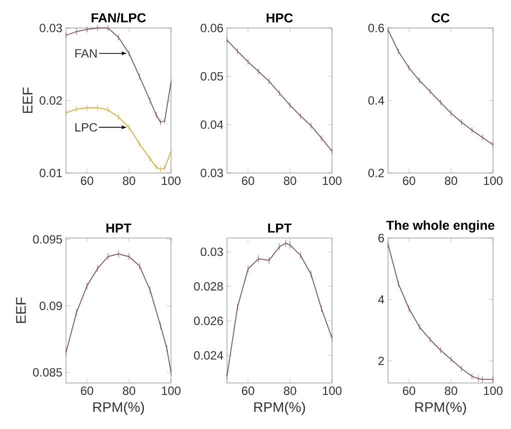  What do you see at coordinates (441, 17) in the screenshot?
I see `chart-title: CC` at bounding box center [441, 17].